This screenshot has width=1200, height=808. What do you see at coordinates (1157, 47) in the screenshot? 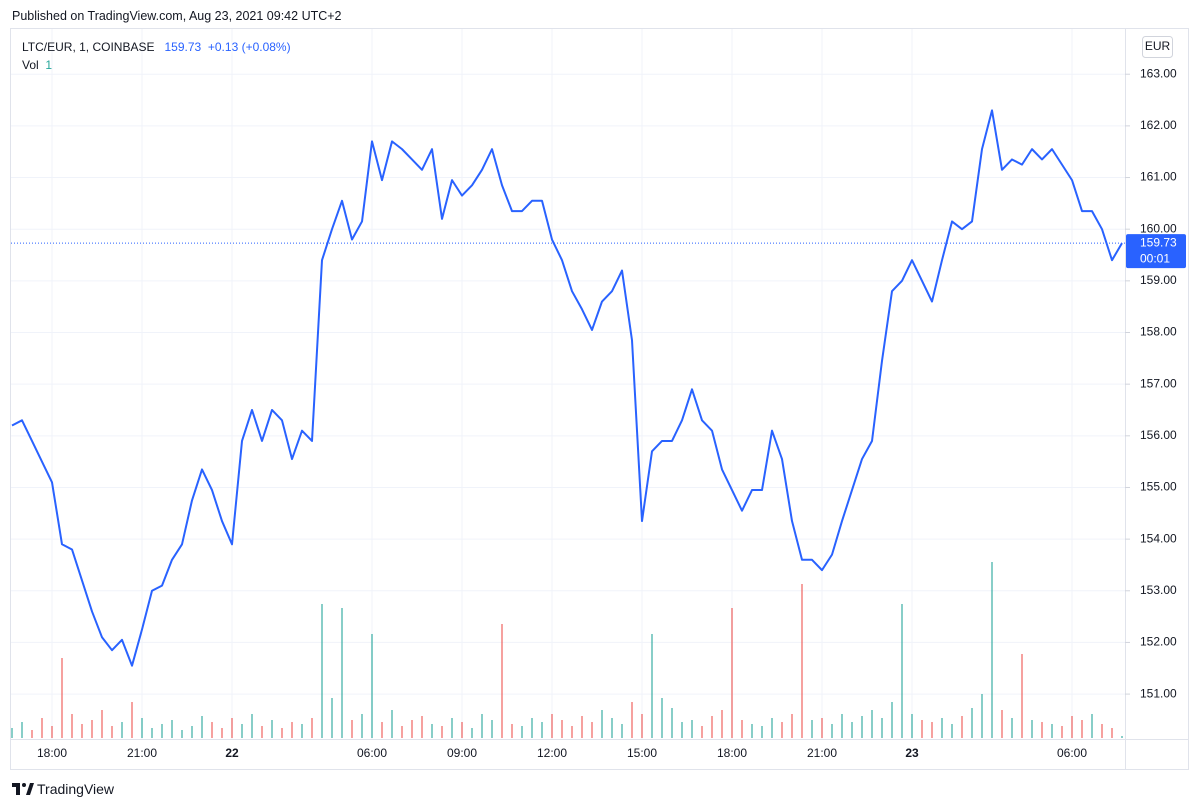
I see `currency-box` at bounding box center [1157, 47].